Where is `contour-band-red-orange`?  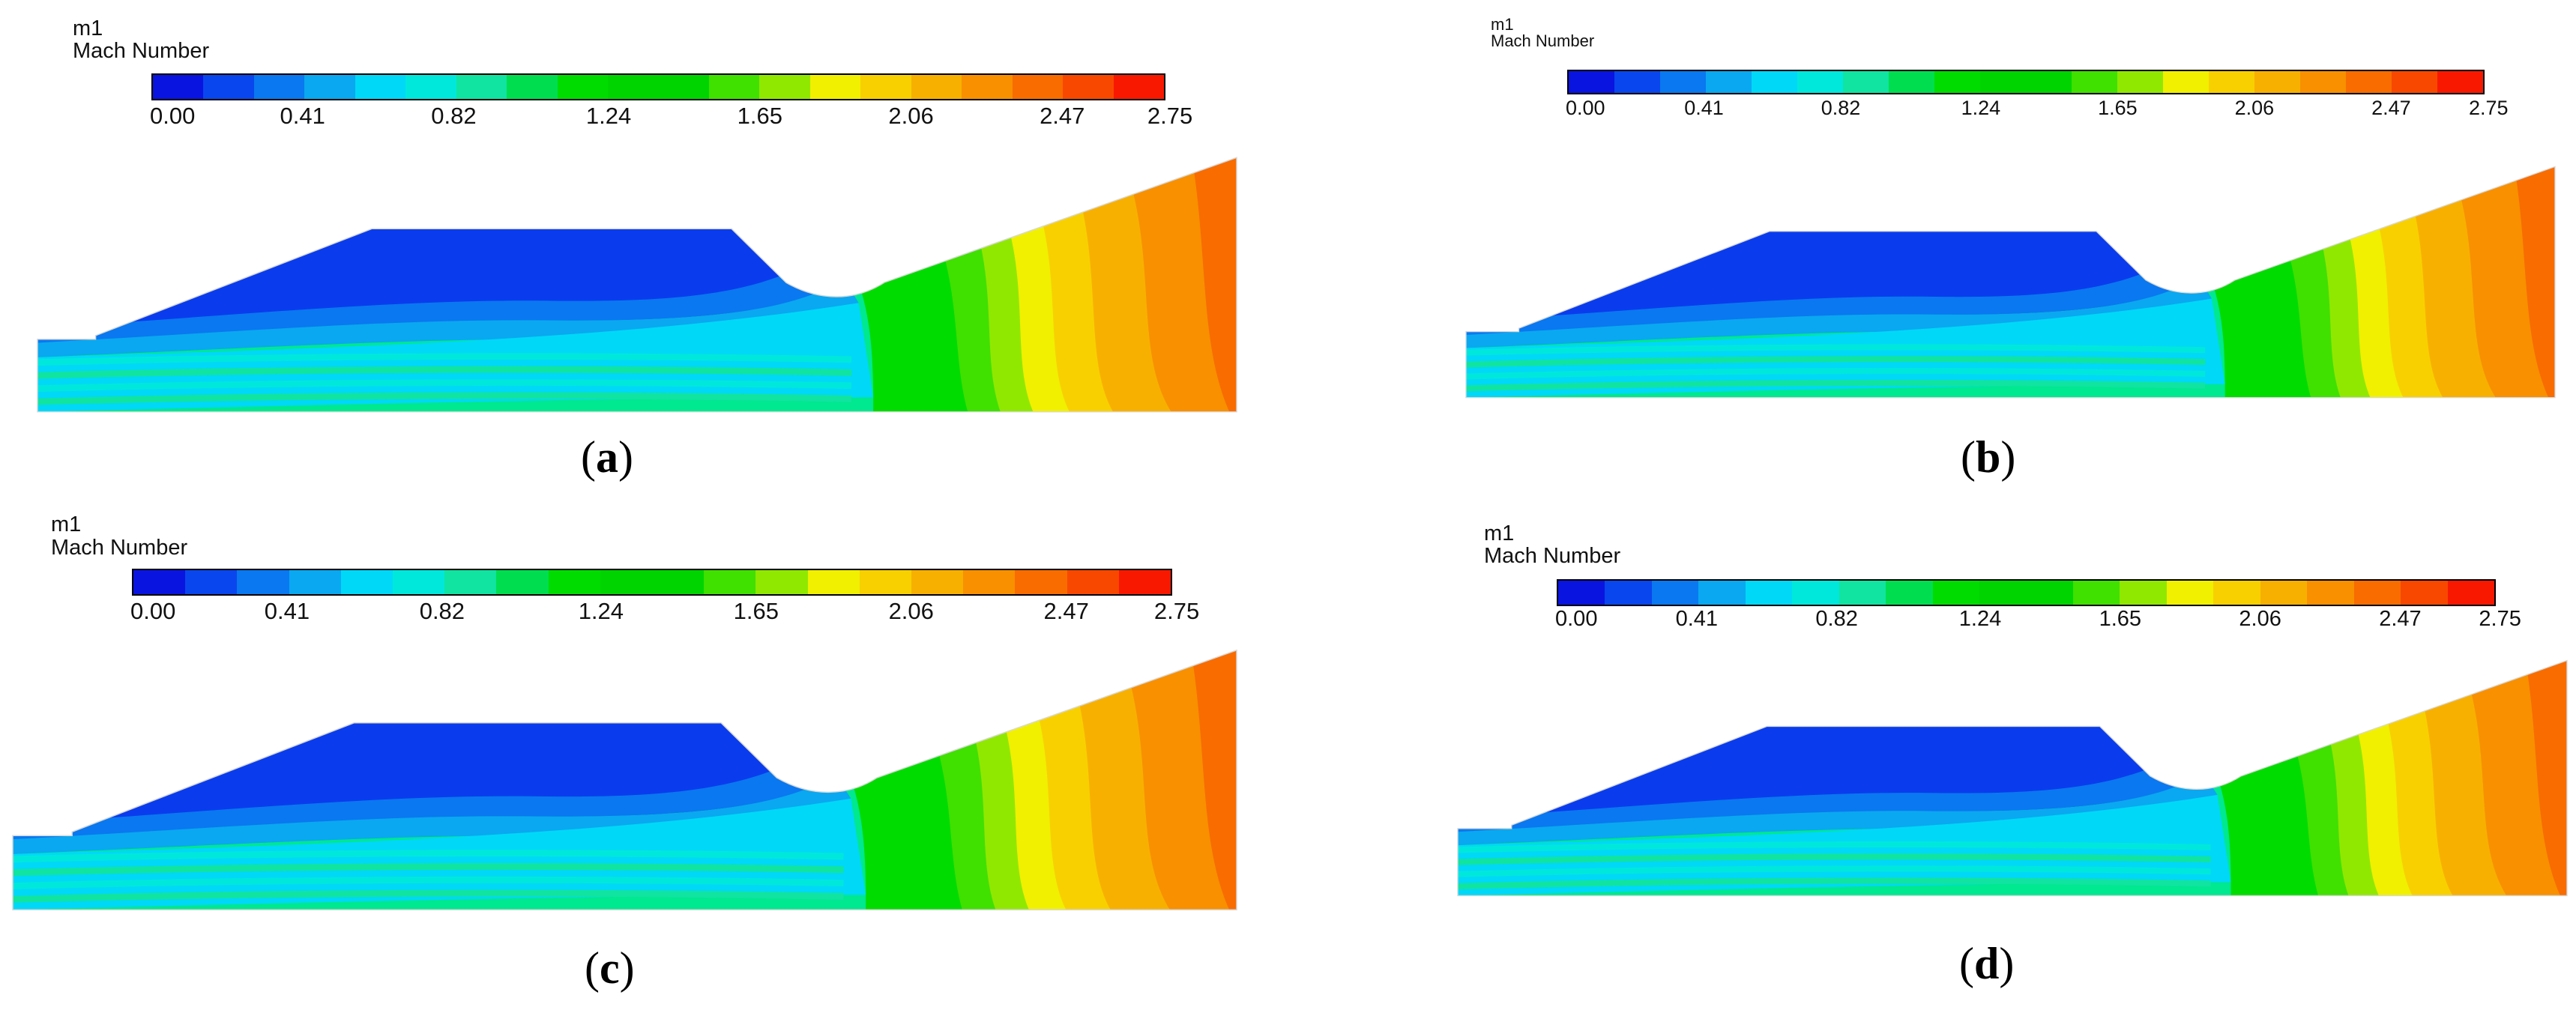 contour-band-red-orange is located at coordinates (2535, 282).